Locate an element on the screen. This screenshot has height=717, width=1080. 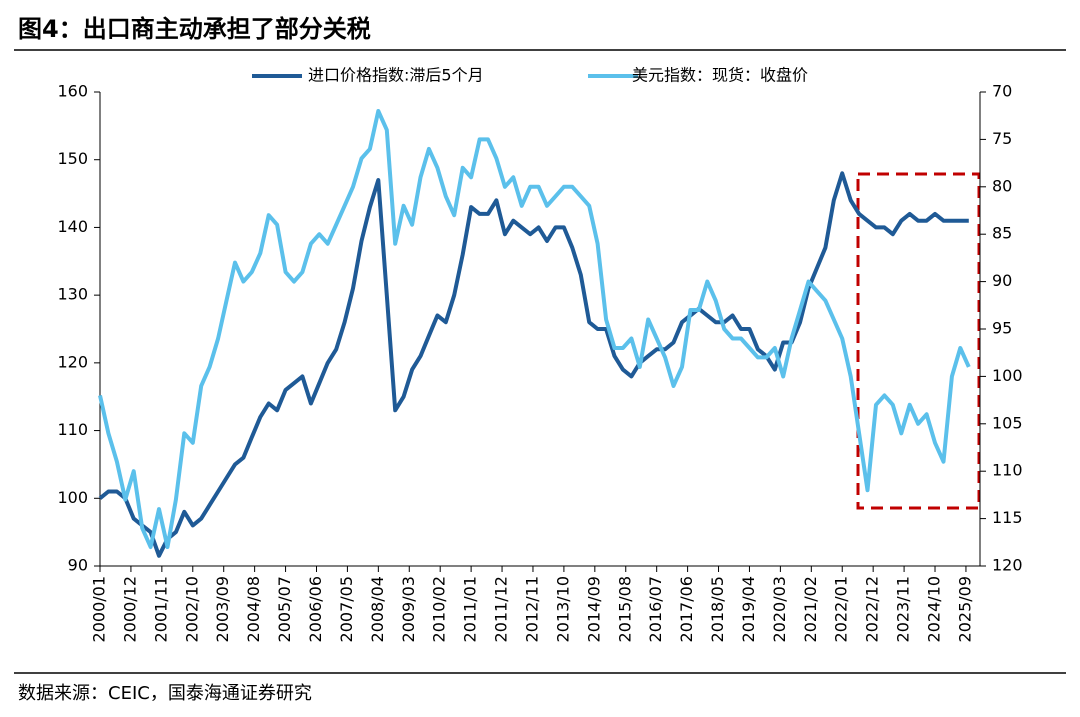
x-tick-label: 2017/06 is located at coordinates (686, 609).